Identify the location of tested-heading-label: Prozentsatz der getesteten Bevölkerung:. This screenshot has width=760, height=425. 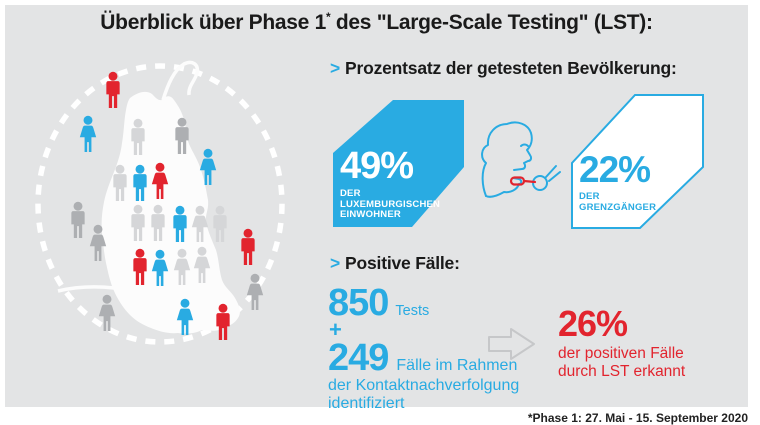
(511, 68).